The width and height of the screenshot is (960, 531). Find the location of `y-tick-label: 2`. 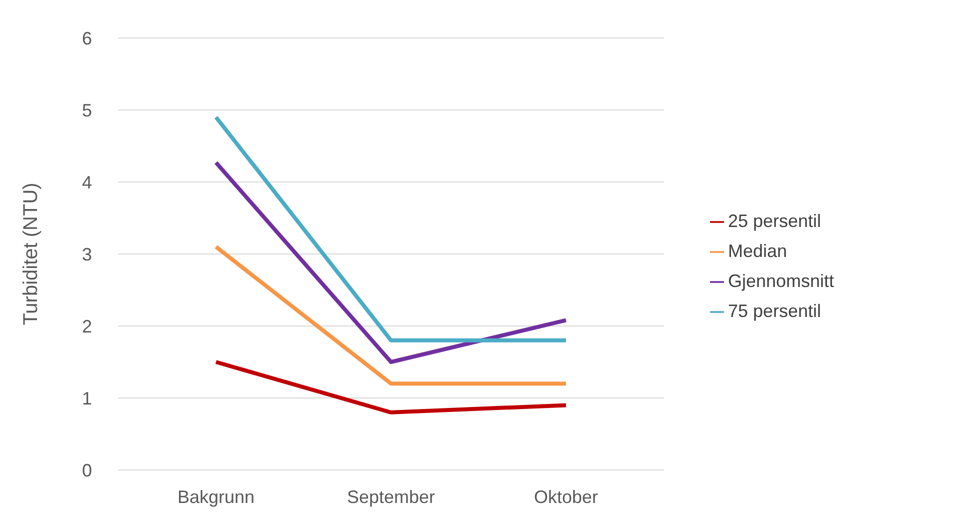

y-tick-label: 2 is located at coordinates (87, 326).